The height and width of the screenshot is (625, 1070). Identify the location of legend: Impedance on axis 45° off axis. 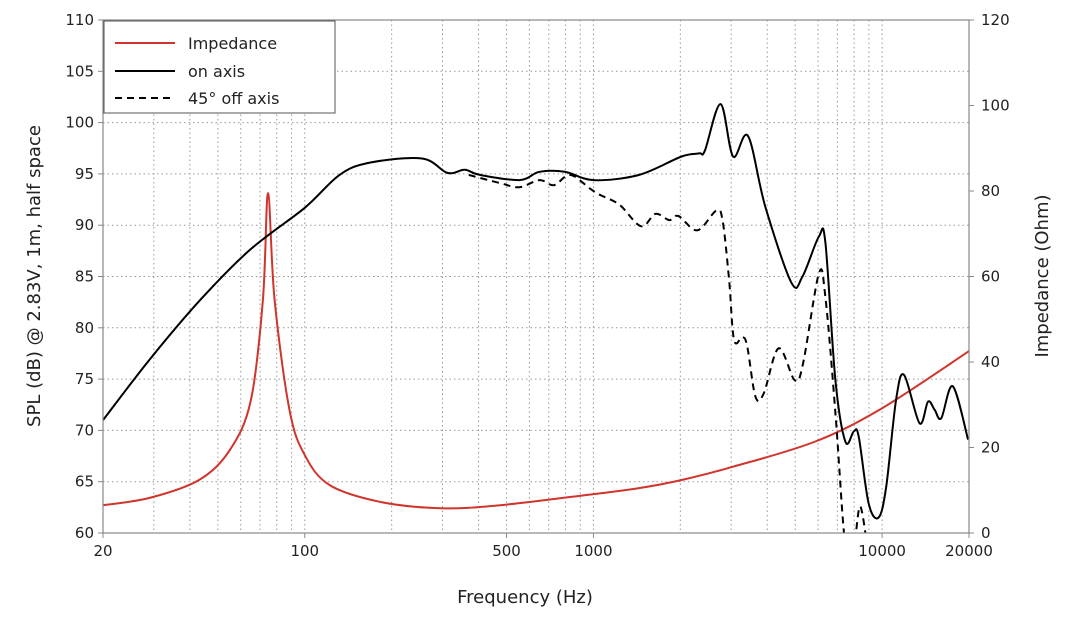
(219, 67).